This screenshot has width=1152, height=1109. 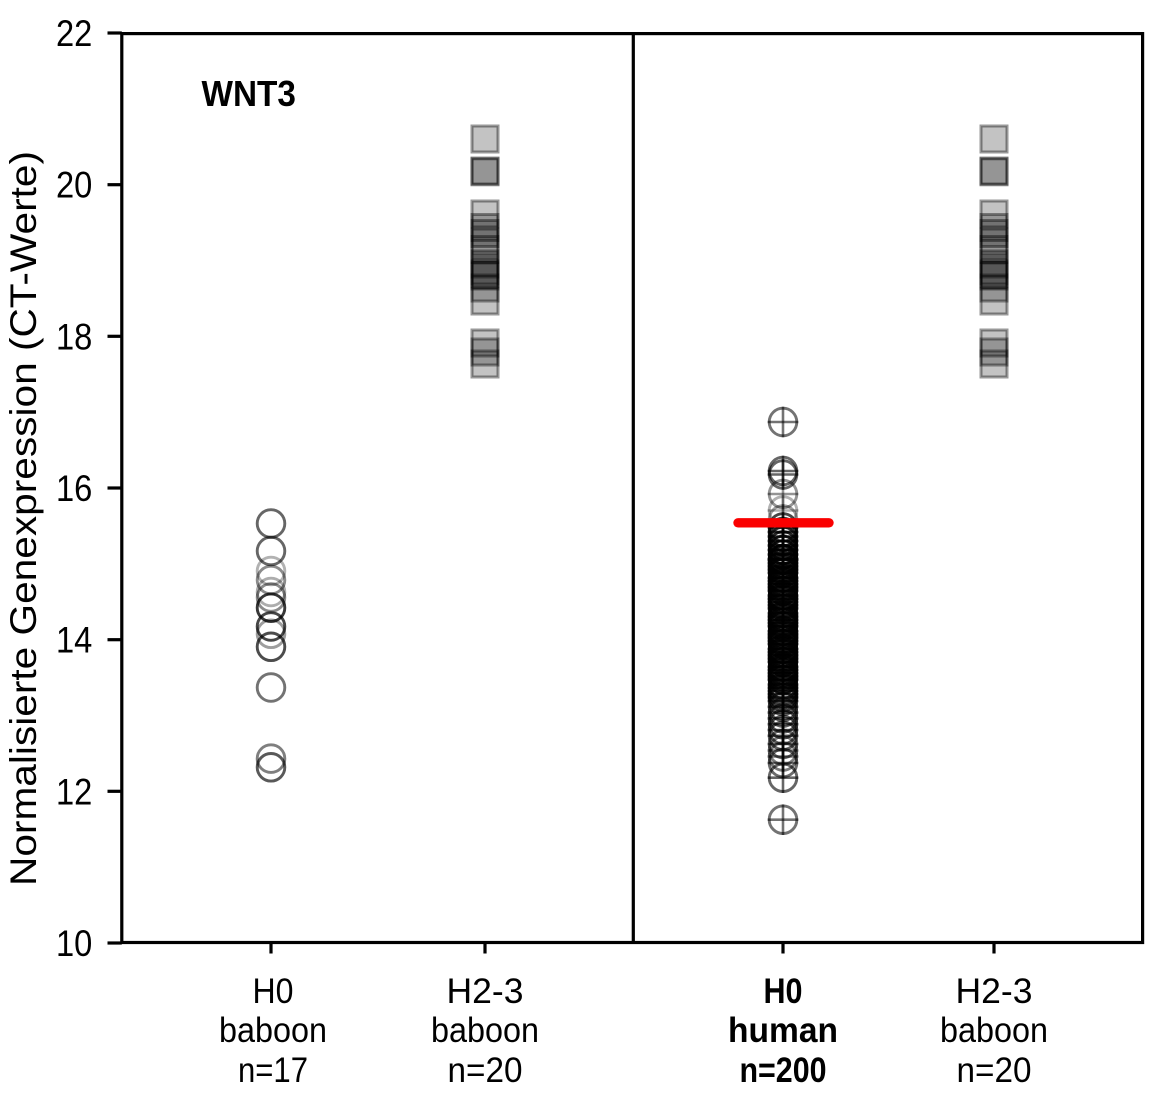 I want to click on svg-text: 22, so click(x=74, y=33).